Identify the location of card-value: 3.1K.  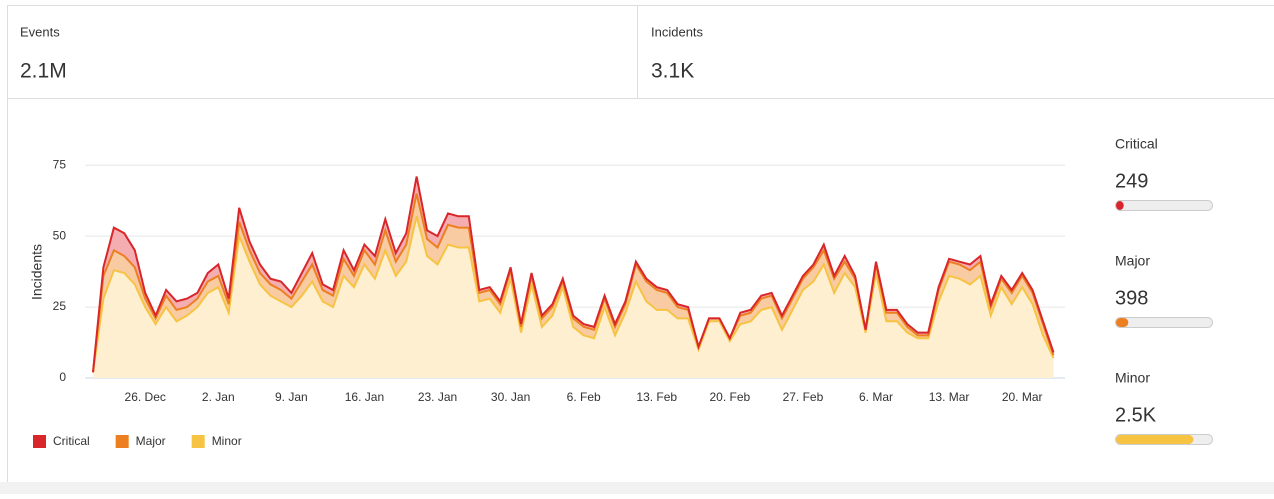
(672, 71).